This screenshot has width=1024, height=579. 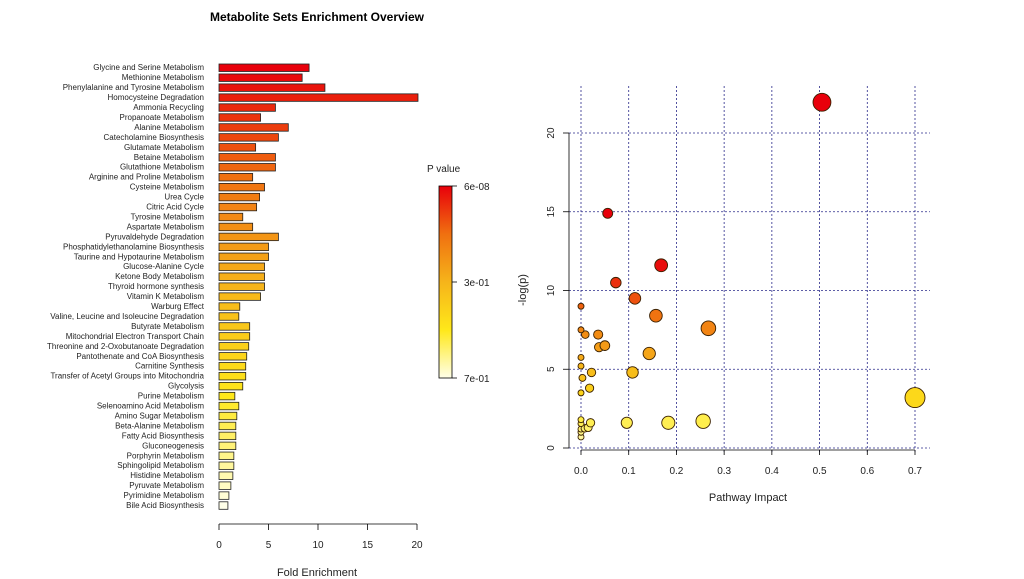 What do you see at coordinates (477, 283) in the screenshot?
I see `legend-label: 3e-01` at bounding box center [477, 283].